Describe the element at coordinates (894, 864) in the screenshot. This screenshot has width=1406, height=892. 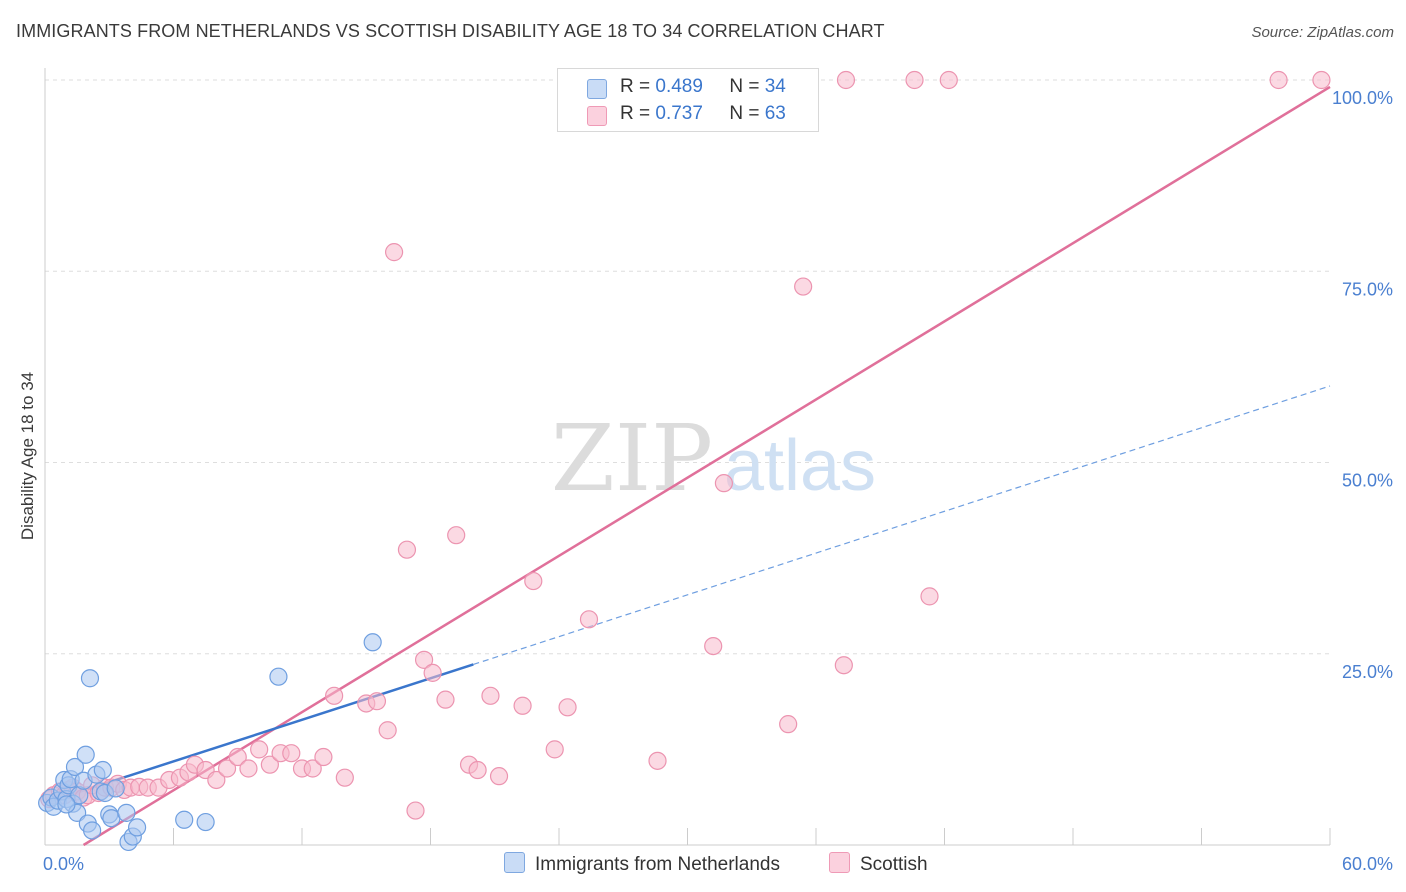
I see `bottom-legend-label: Scottish` at that location.